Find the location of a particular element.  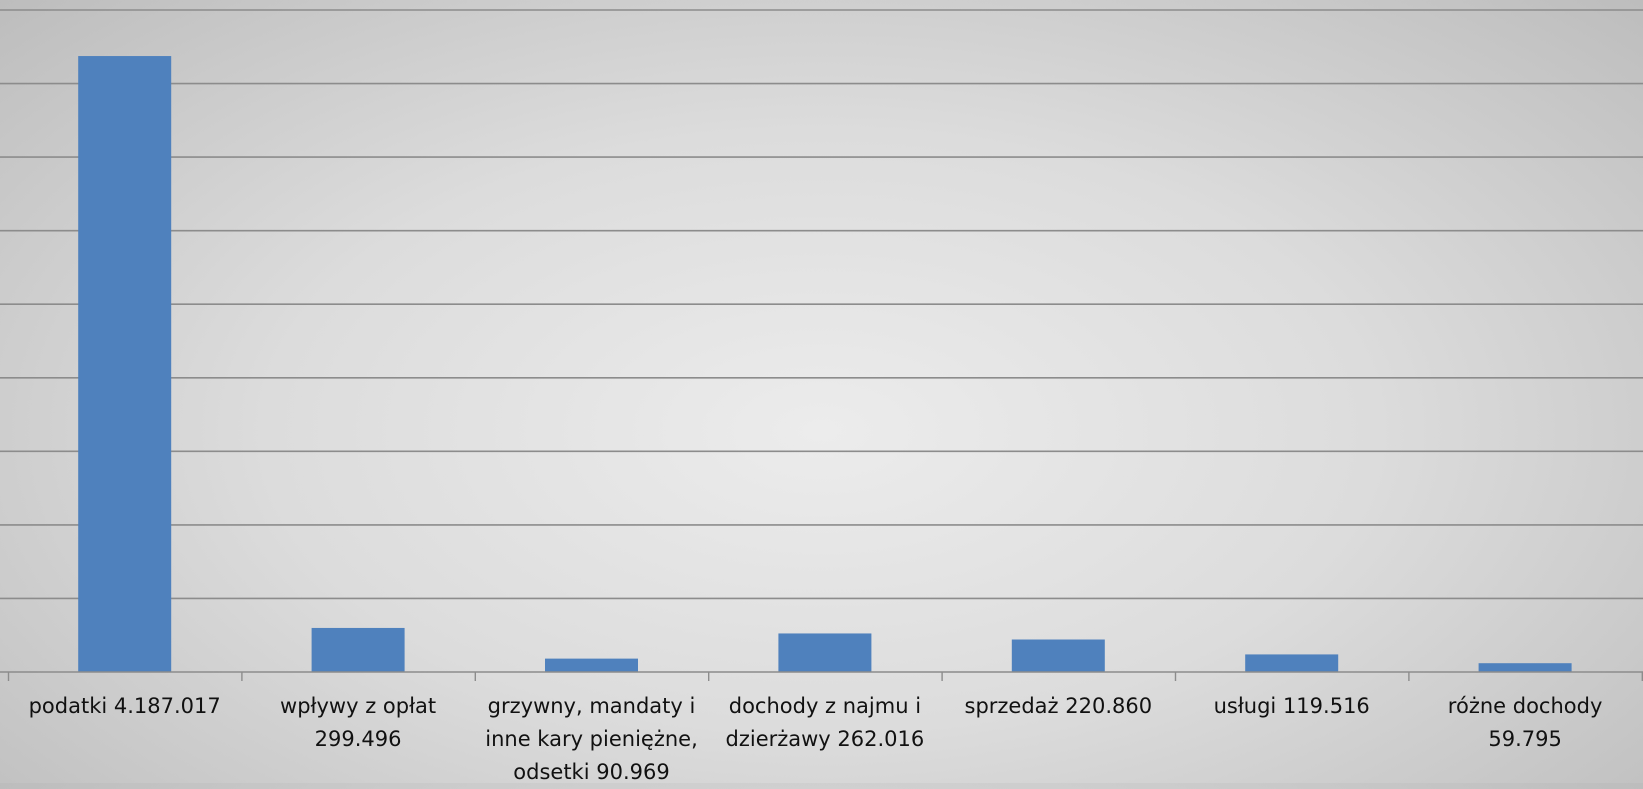

category-label-line: grzywny, mandaty i is located at coordinates (591, 706).